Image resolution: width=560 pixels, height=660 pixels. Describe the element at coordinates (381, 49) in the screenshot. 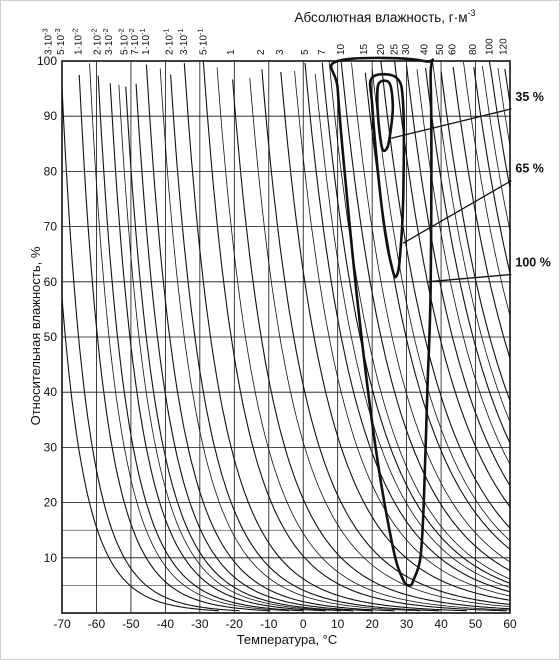

I see `isoline-label: 20` at that location.